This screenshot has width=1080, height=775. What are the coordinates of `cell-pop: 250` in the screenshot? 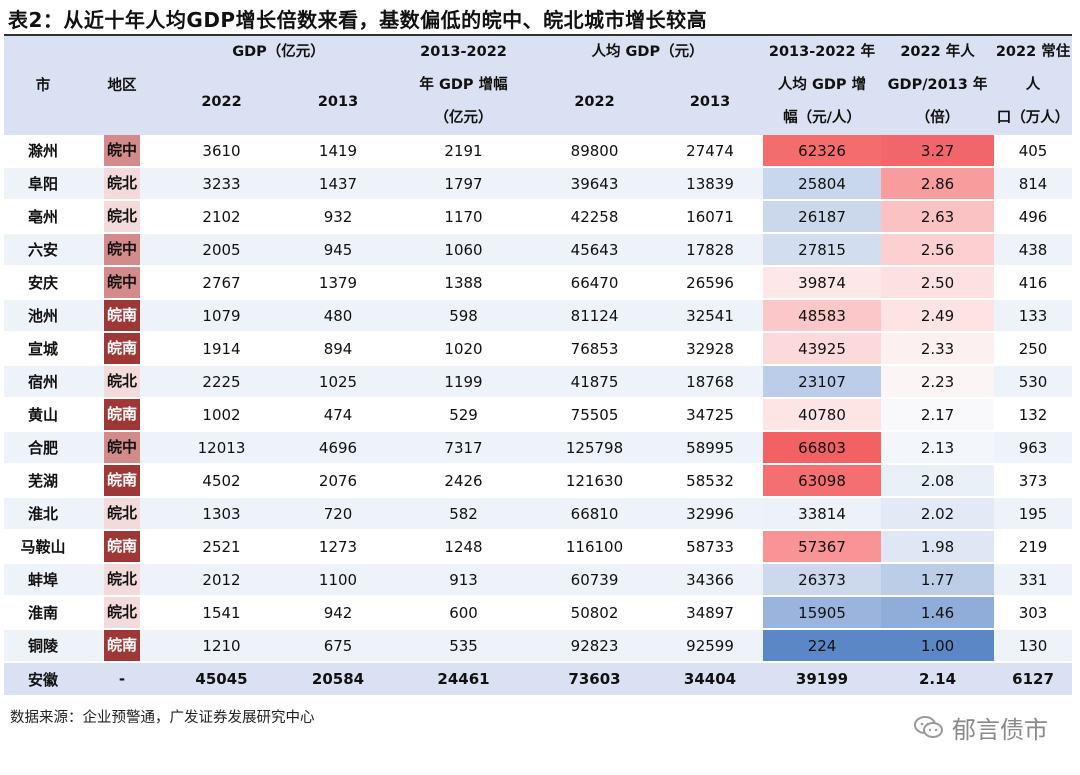 It's located at (1033, 349).